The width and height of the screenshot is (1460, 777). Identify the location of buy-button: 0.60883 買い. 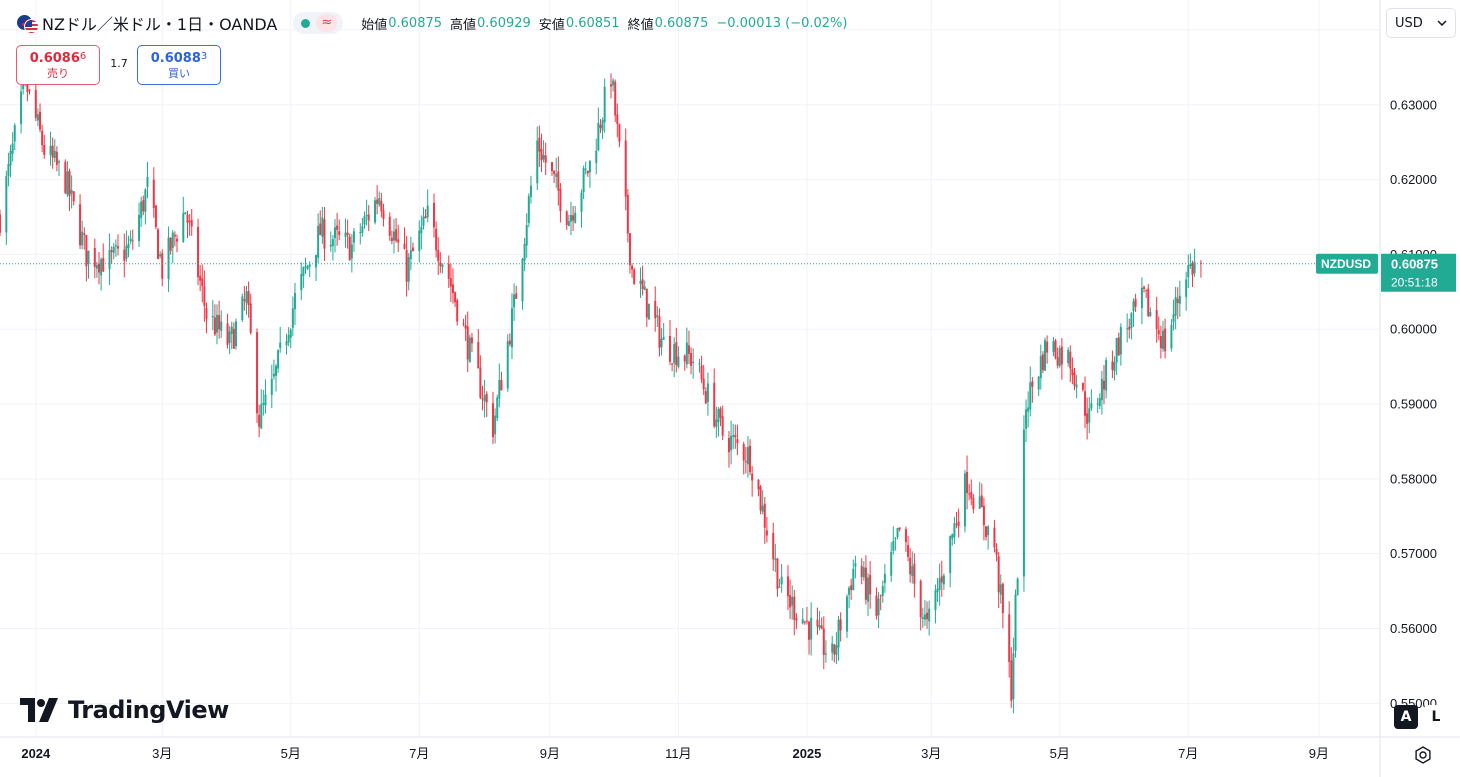
(179, 65).